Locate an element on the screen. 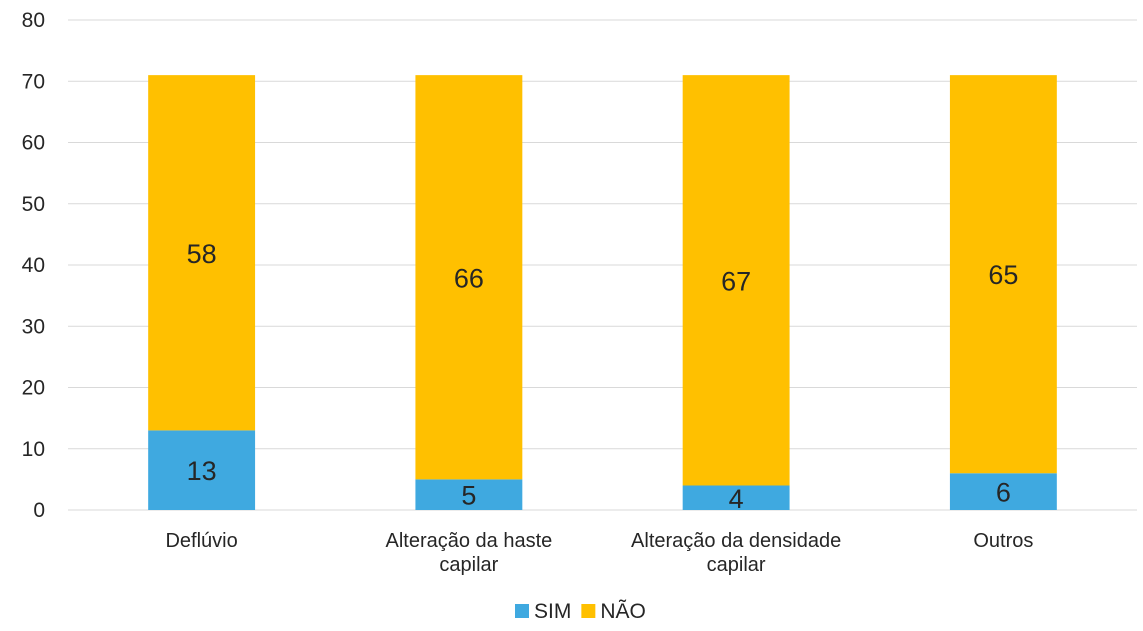 The height and width of the screenshot is (631, 1143). y-axis-tick-labels: 0 10 20 30 40 50 60 70 80 is located at coordinates (33, 265).